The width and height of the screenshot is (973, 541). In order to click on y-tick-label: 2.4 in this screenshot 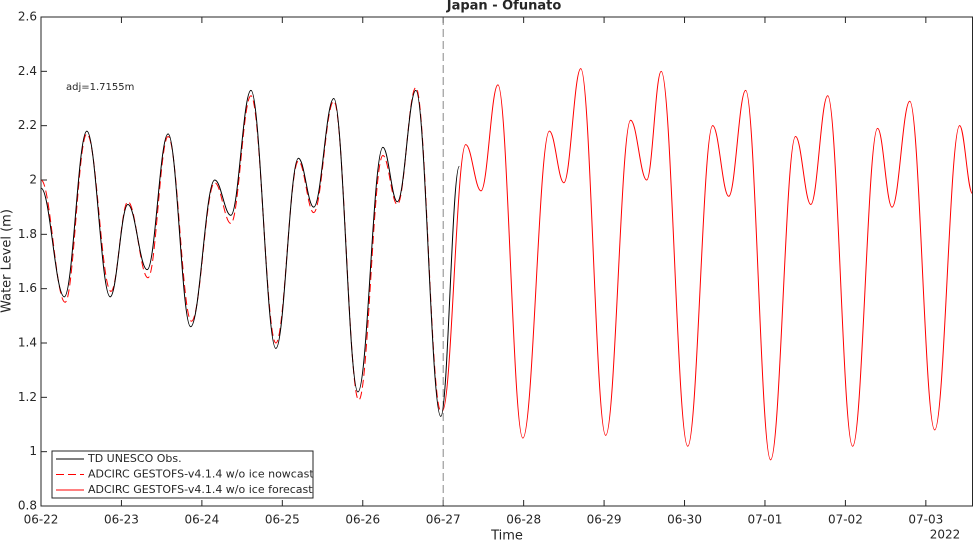, I will do `click(27, 71)`.